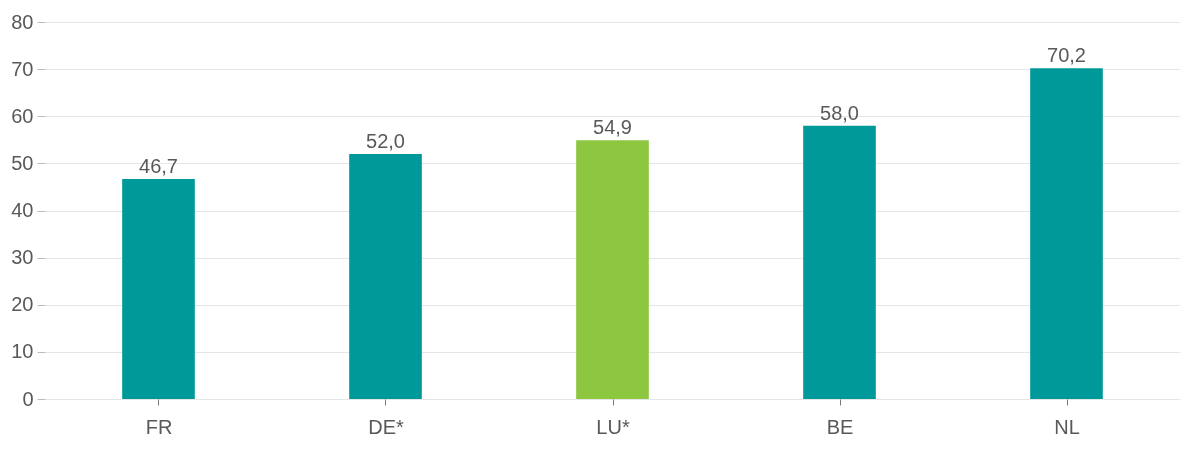 The height and width of the screenshot is (450, 1192). I want to click on y-tick-label: 80, so click(22, 21).